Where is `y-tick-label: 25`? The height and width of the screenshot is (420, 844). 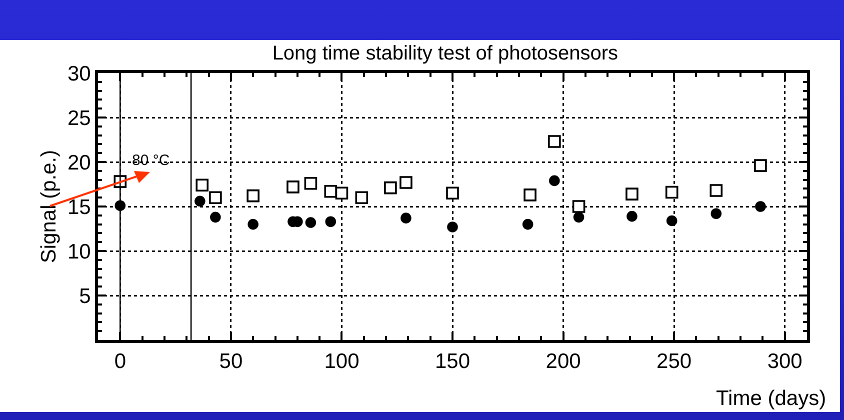
y-tick-label: 25 is located at coordinates (79, 118).